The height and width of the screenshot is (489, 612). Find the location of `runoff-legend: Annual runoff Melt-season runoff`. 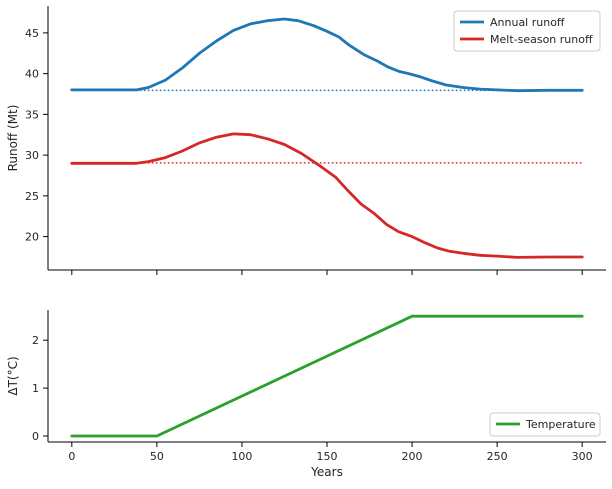

runoff-legend: Annual runoff Melt-season runoff is located at coordinates (527, 31).